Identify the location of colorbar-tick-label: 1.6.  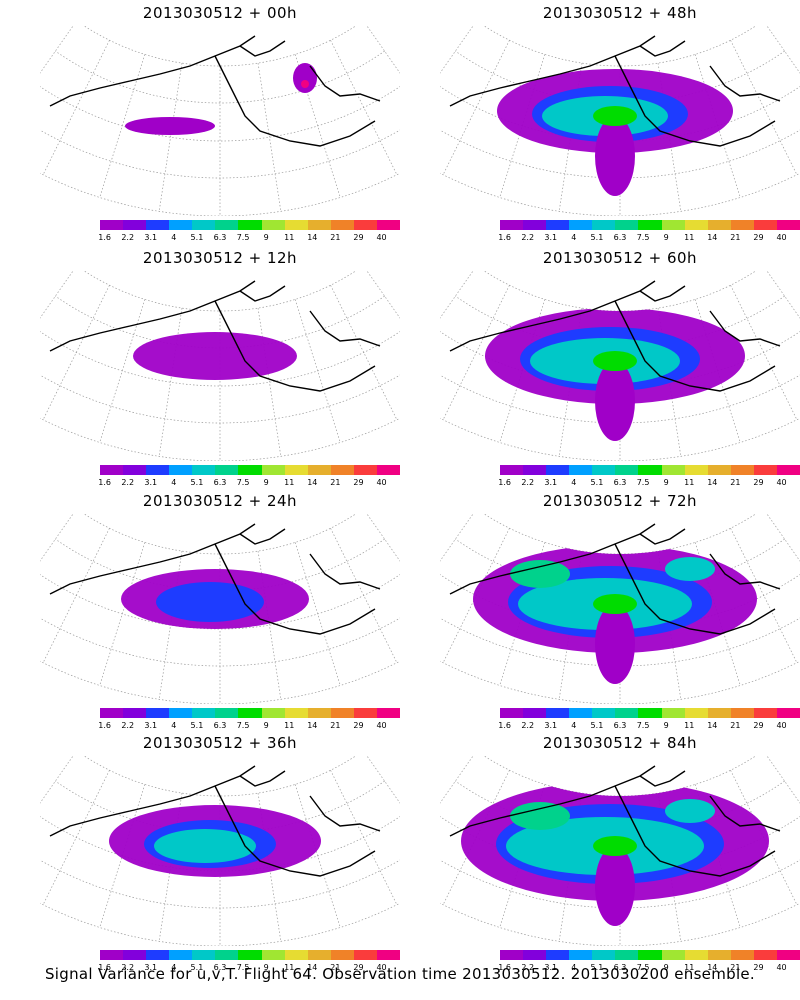
(504, 725).